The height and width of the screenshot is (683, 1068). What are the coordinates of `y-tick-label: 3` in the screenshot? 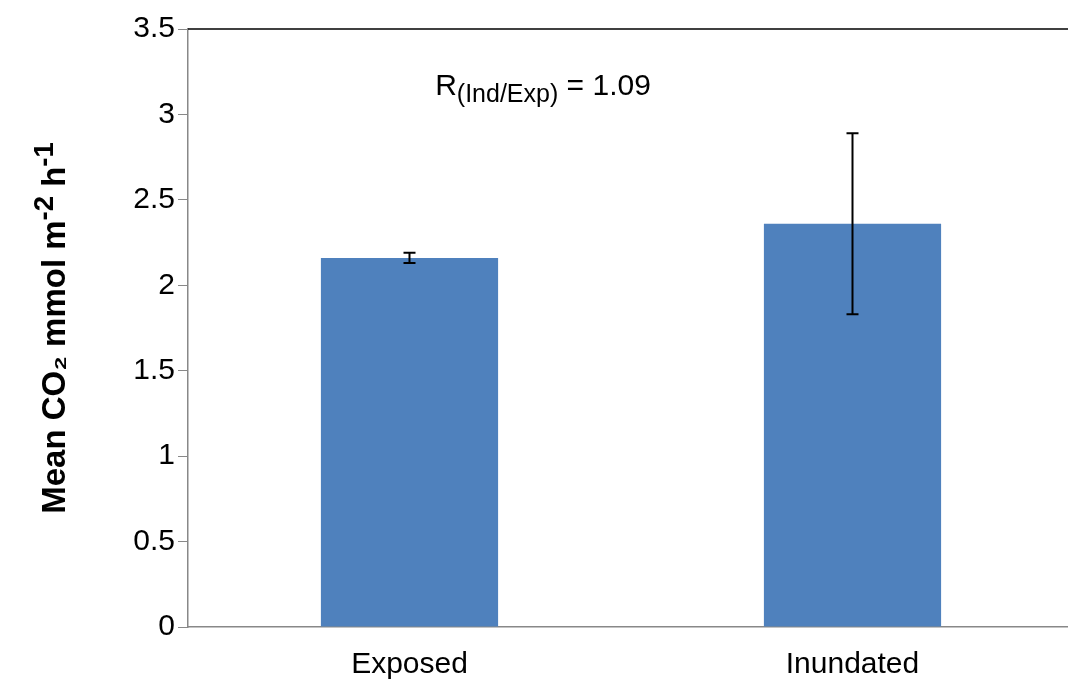 It's located at (166, 112).